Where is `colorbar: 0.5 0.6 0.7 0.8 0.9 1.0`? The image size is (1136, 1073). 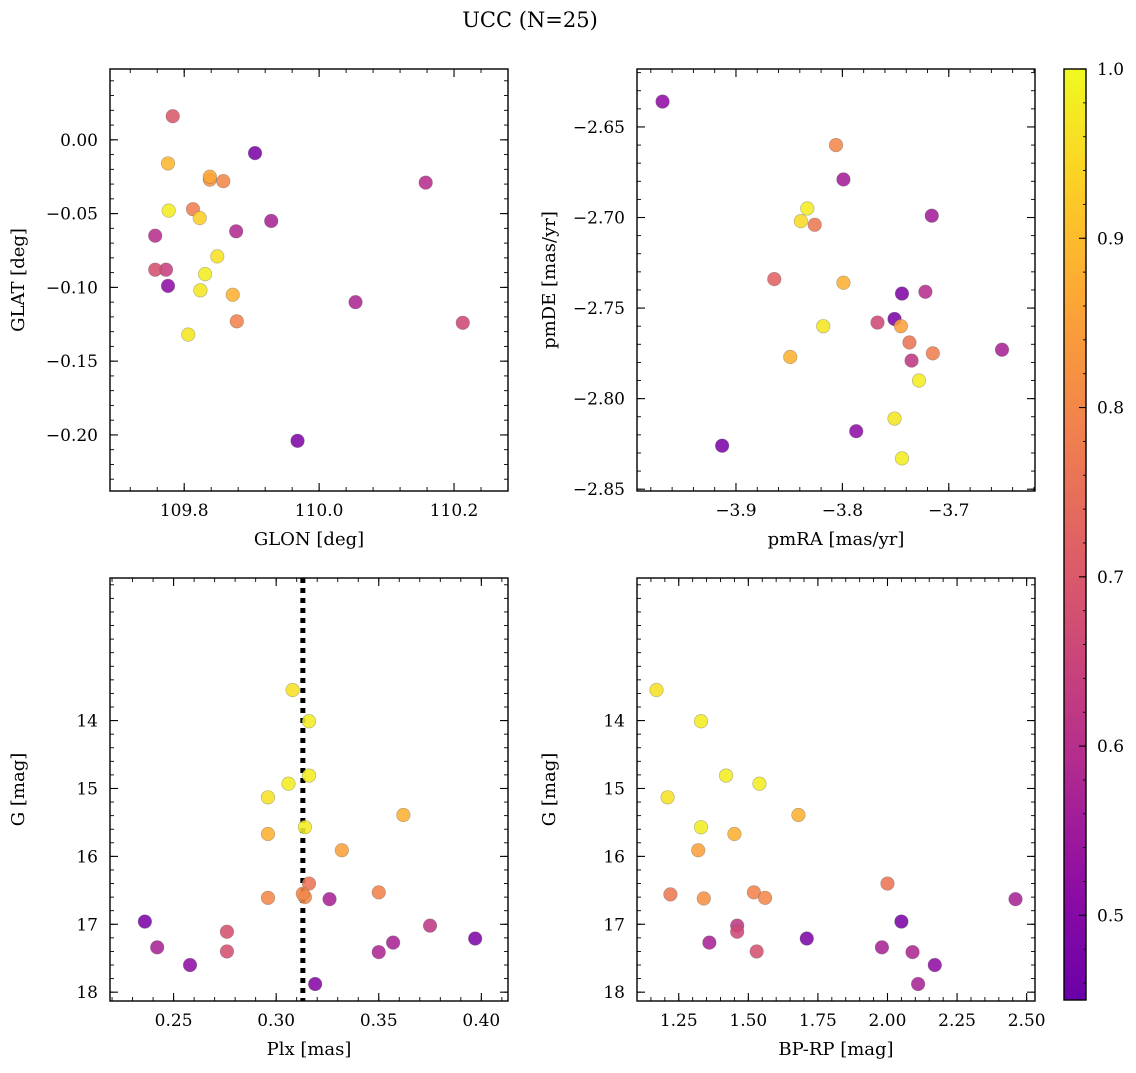
colorbar: 0.5 0.6 0.7 0.8 0.9 1.0 is located at coordinates (1093, 530).